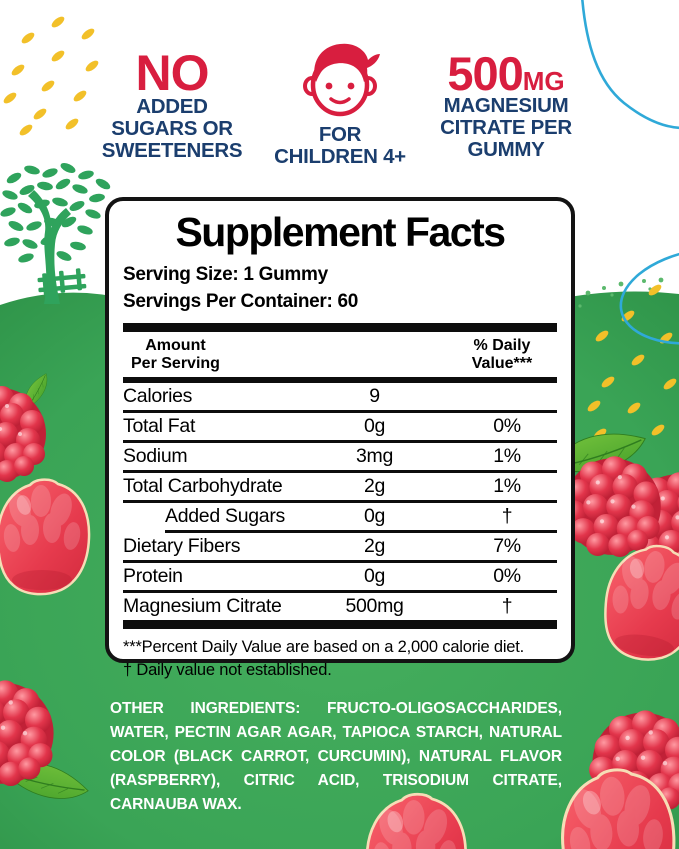 Image resolution: width=679 pixels, height=849 pixels. I want to click on blue-circle-icon, so click(649, 296).